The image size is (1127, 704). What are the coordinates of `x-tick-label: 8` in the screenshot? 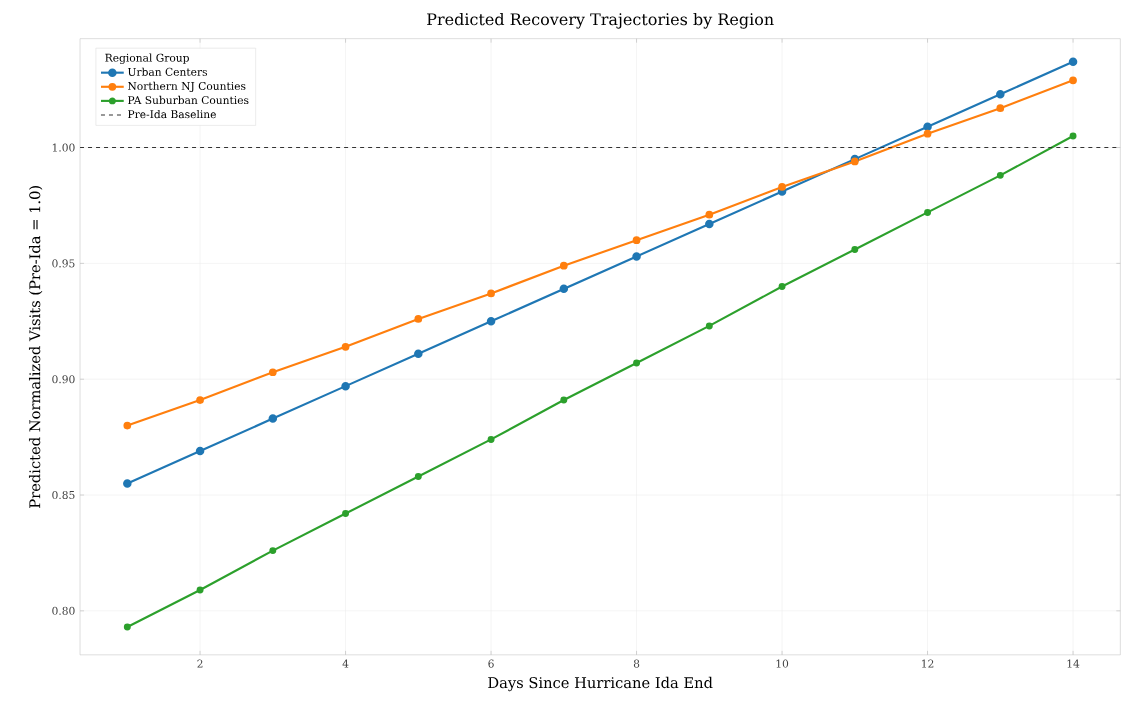 It's located at (636, 663).